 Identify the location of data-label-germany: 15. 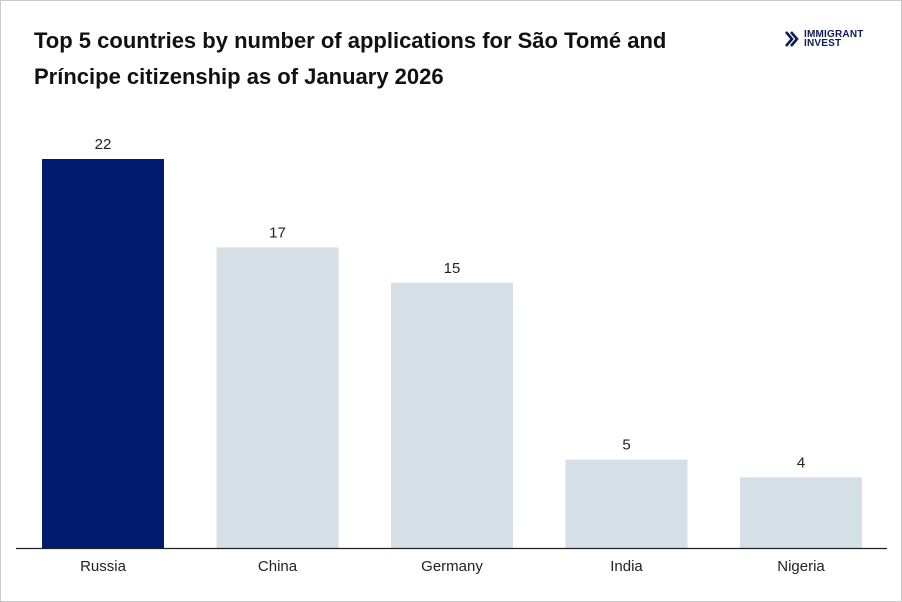
(452, 268).